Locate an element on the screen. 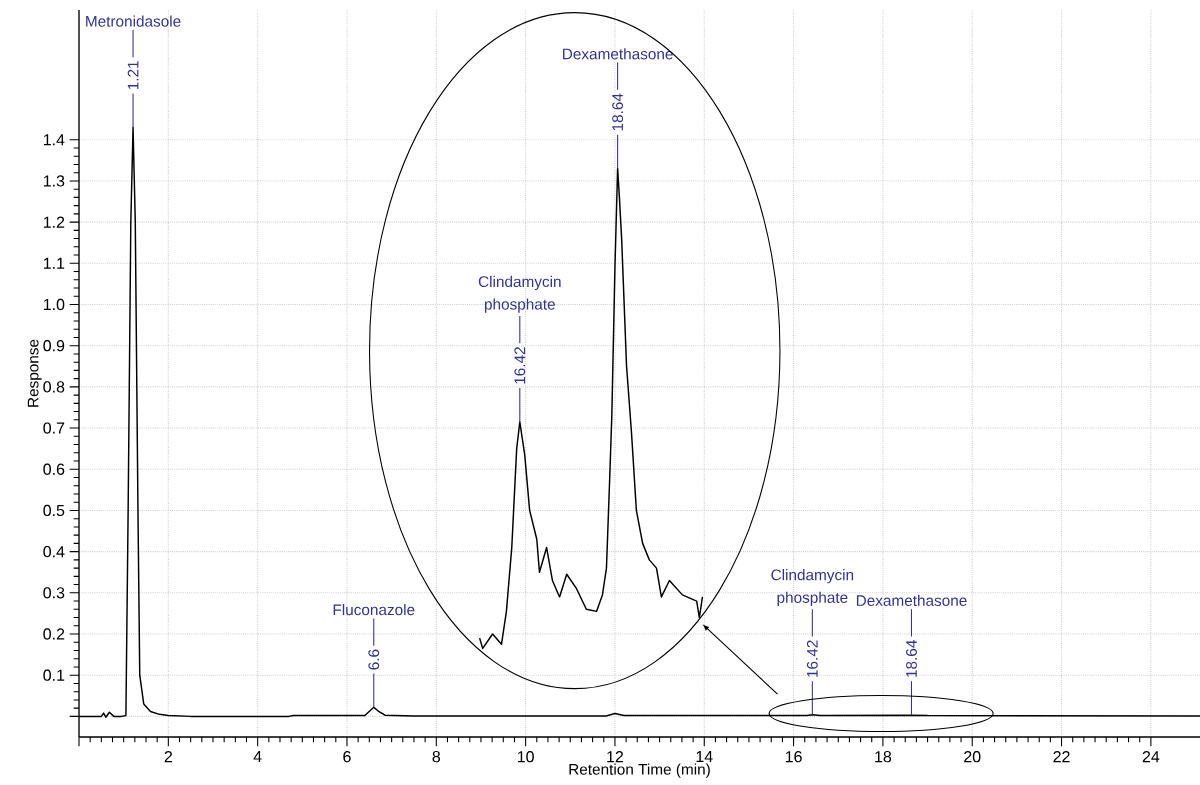 The height and width of the screenshot is (785, 1200). x-tick-label: 10 is located at coordinates (525, 757).